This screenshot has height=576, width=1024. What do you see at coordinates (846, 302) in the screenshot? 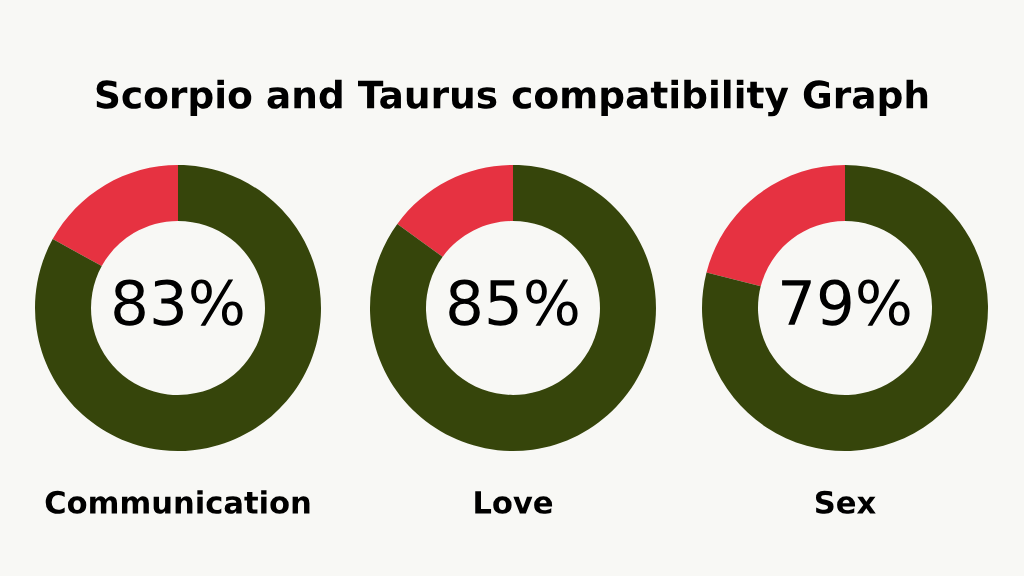
I see `data-label: 79%` at bounding box center [846, 302].